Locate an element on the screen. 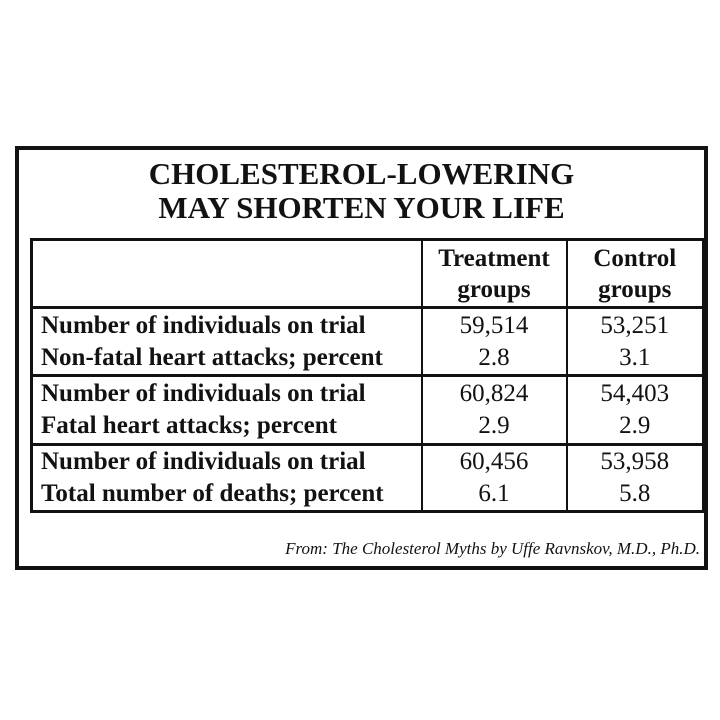  col-header-control-line-1: Control is located at coordinates (635, 258).